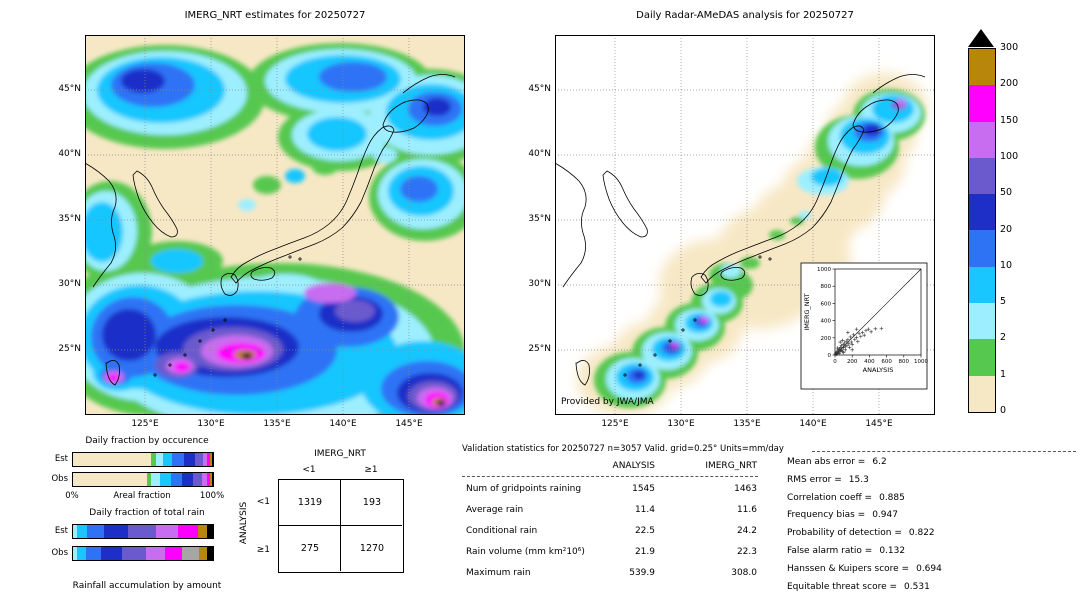  I want to click on inset-y-tick-label: 200, so click(826, 339).